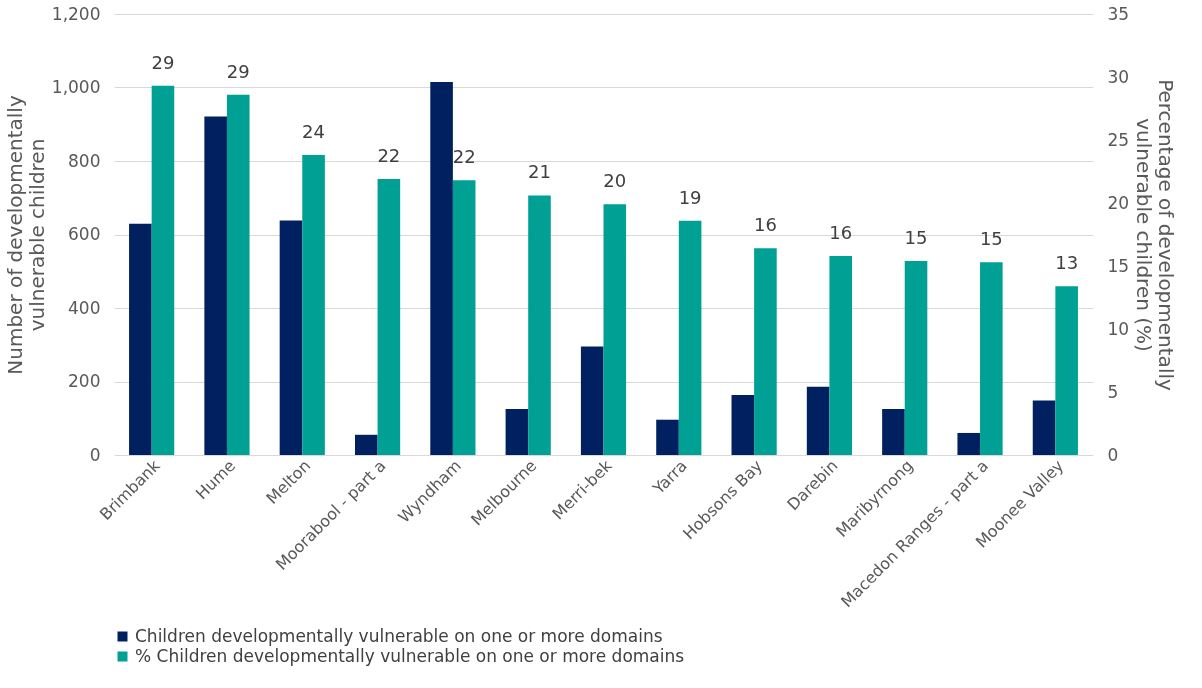  What do you see at coordinates (76, 87) in the screenshot?
I see `y-tick-label: 1,000` at bounding box center [76, 87].